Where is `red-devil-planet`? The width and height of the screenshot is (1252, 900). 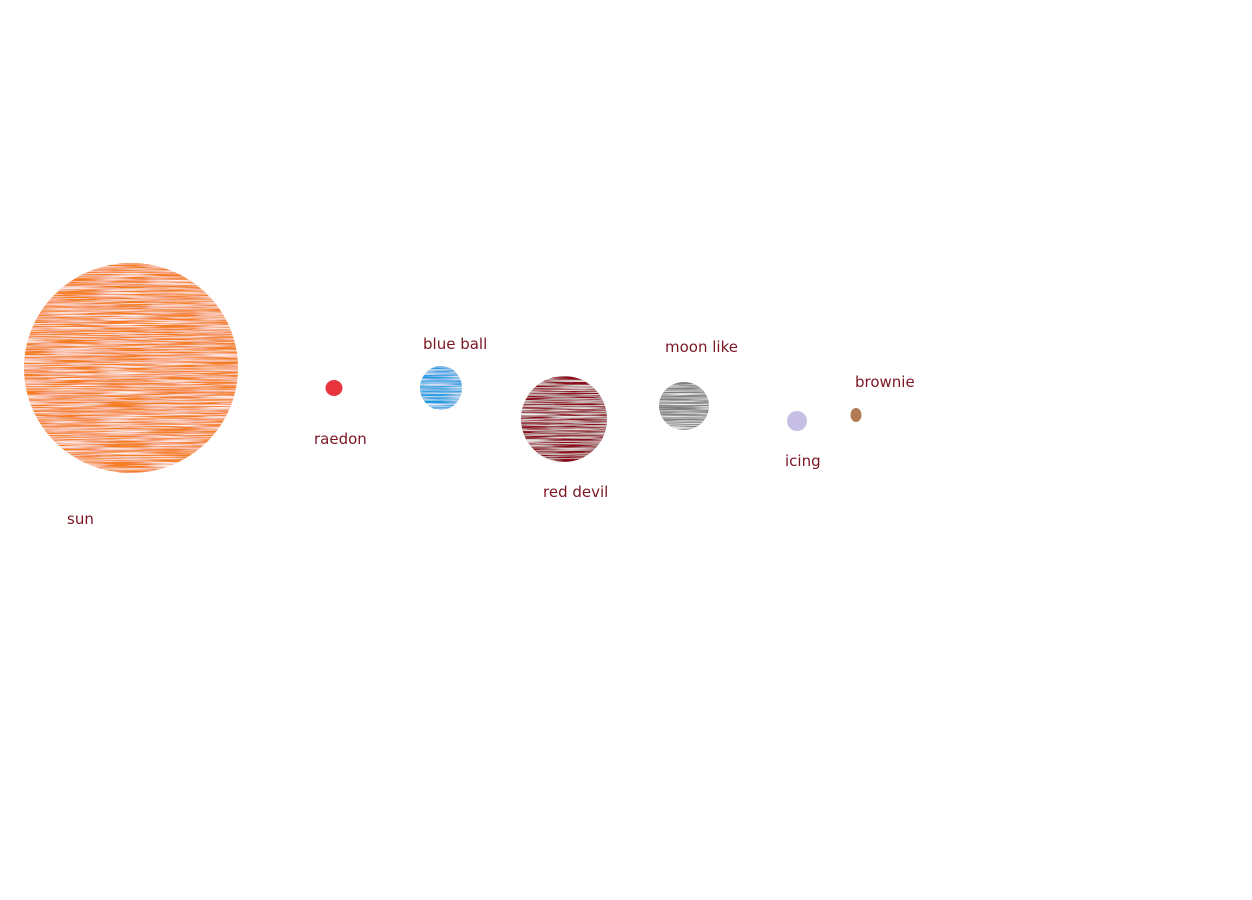
red-devil-planet is located at coordinates (564, 419).